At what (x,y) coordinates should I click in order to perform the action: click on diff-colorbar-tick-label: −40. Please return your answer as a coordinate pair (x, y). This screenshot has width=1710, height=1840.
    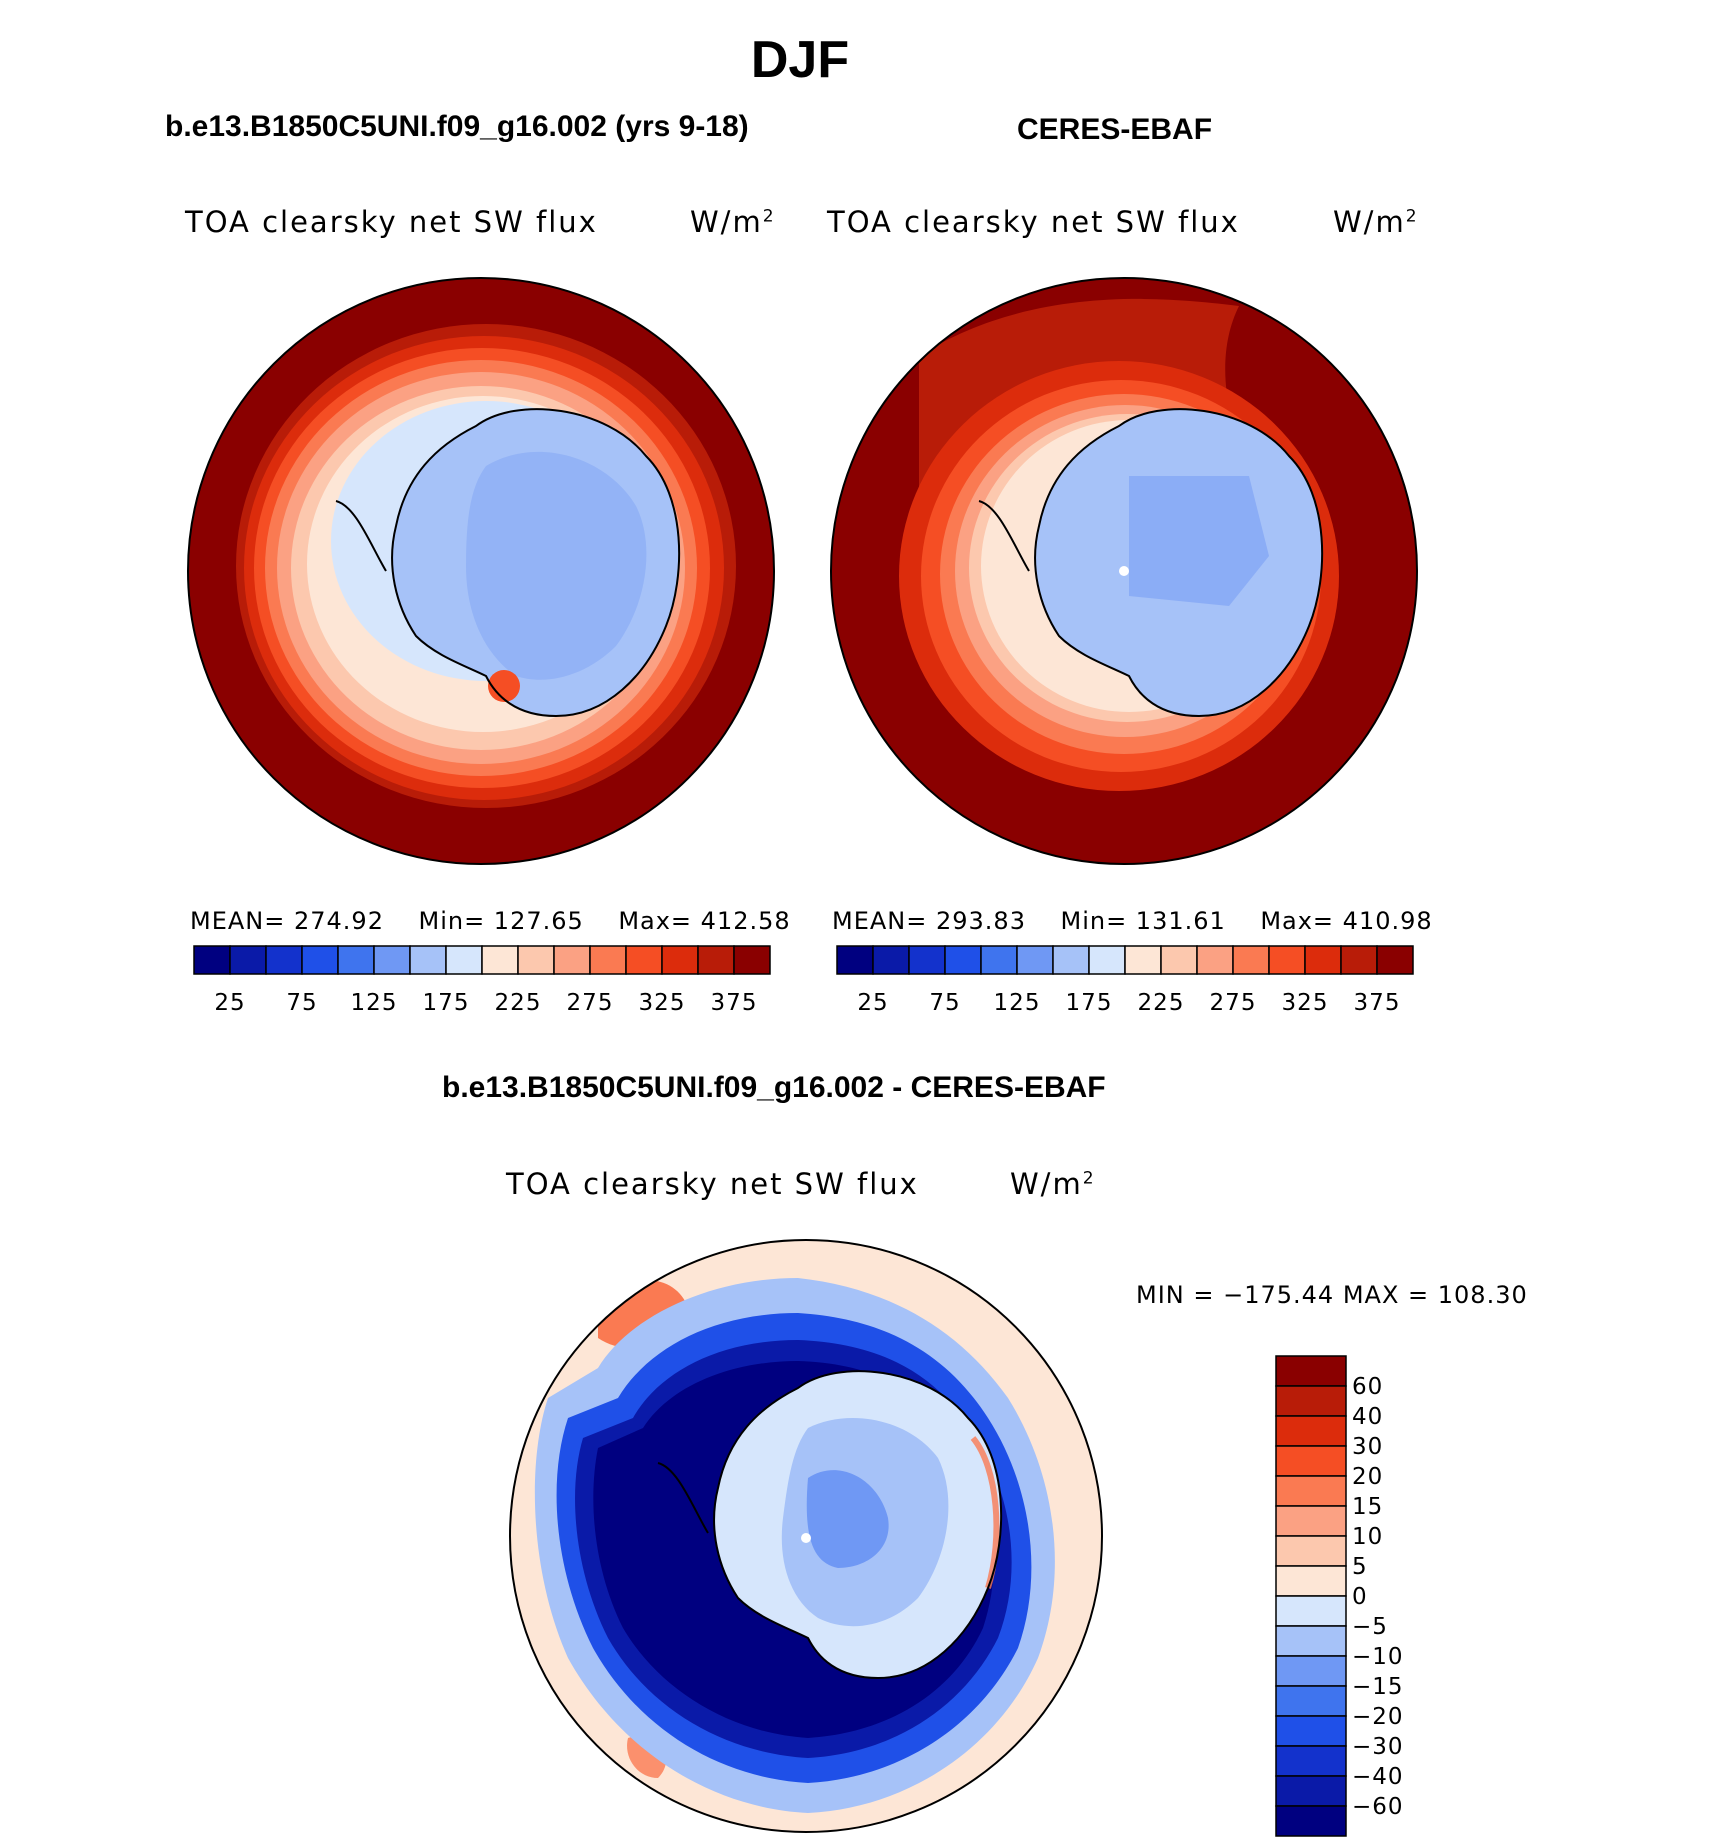
    Looking at the image, I should click on (1378, 1777).